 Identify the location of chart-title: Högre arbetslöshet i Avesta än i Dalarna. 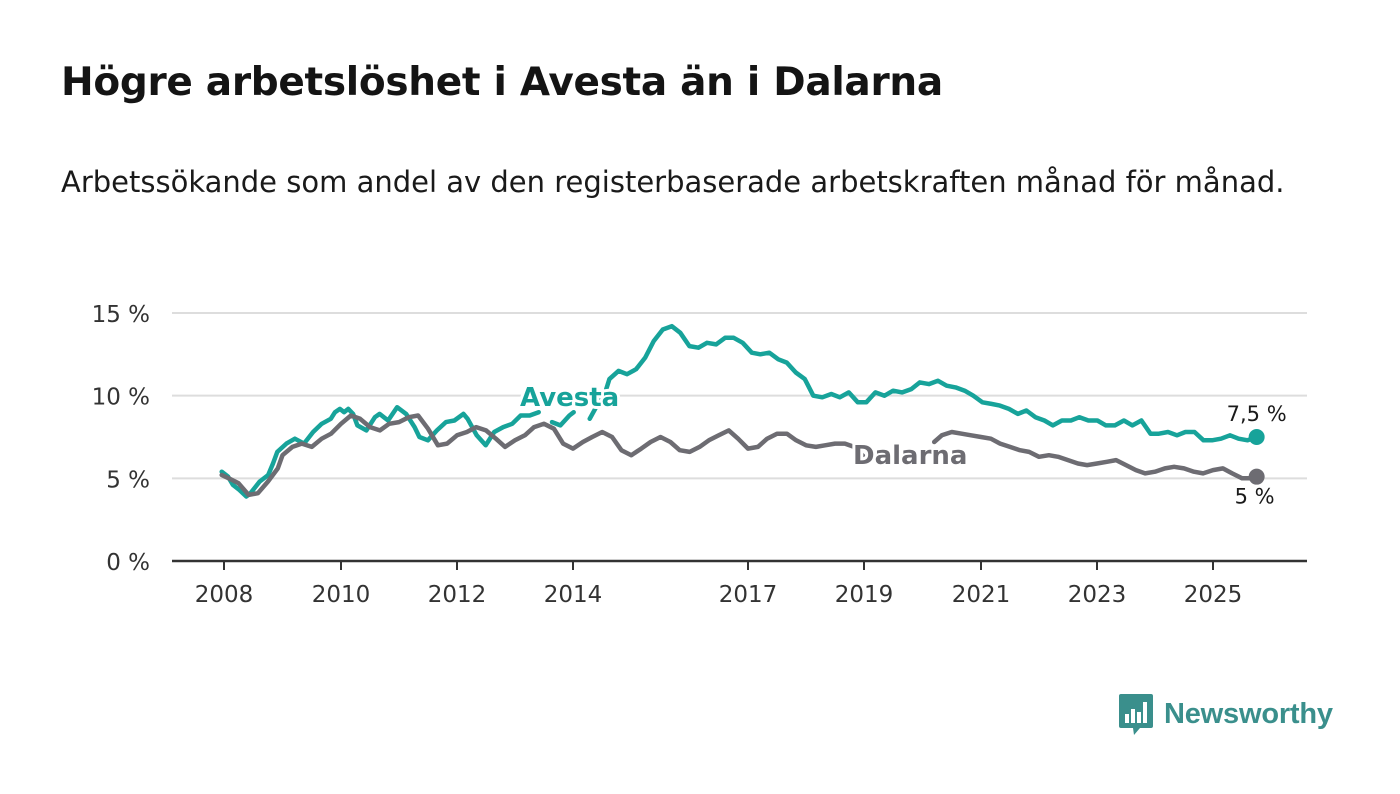
(502, 82).